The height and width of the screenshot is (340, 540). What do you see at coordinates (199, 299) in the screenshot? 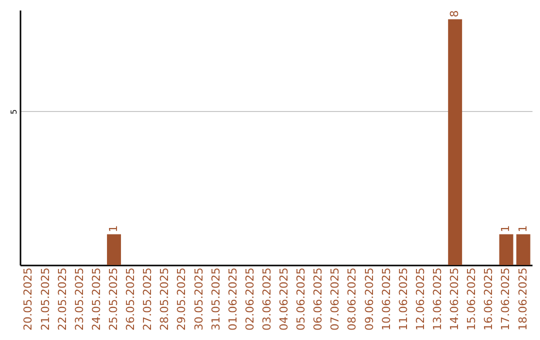
I see `x-tick-label: 30.05.2025` at bounding box center [199, 299].